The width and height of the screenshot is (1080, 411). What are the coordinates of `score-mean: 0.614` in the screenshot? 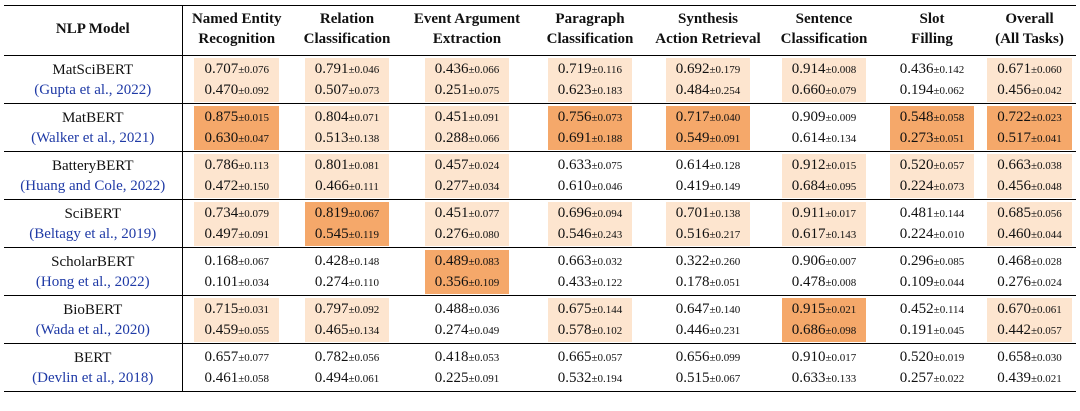 It's located at (808, 137).